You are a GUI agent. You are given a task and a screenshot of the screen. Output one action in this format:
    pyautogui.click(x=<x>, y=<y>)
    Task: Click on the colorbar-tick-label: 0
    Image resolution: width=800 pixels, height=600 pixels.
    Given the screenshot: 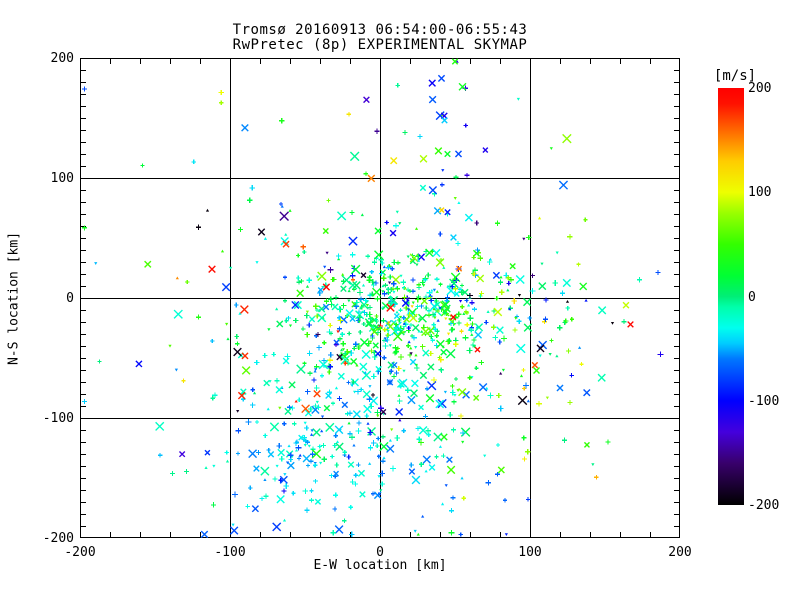 What is the action you would take?
    pyautogui.click(x=752, y=297)
    